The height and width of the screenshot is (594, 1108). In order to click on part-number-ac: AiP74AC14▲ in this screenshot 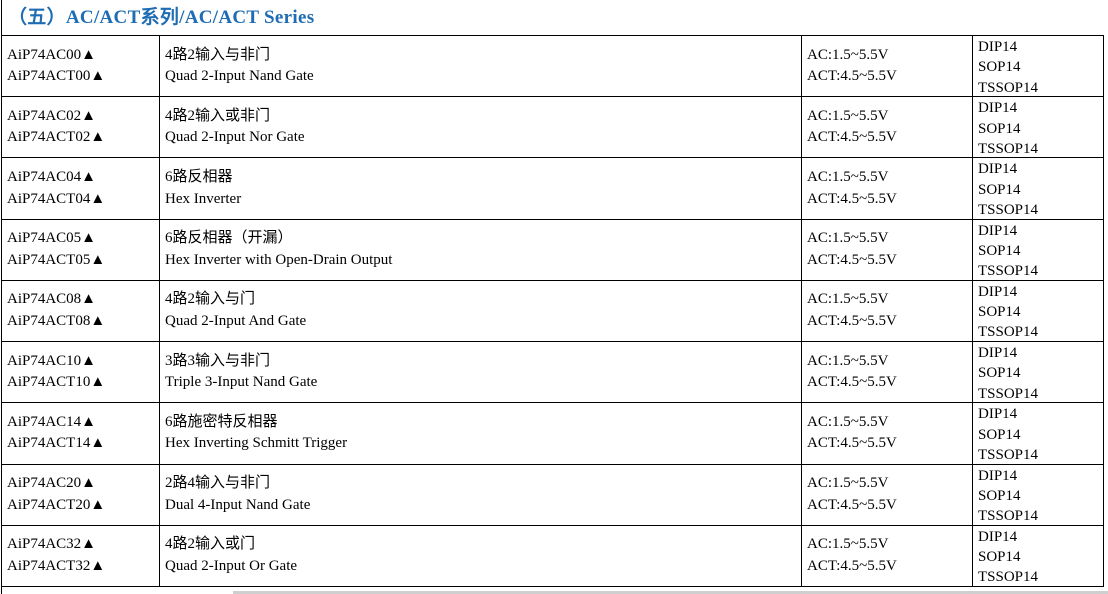, I will do `click(52, 421)`.